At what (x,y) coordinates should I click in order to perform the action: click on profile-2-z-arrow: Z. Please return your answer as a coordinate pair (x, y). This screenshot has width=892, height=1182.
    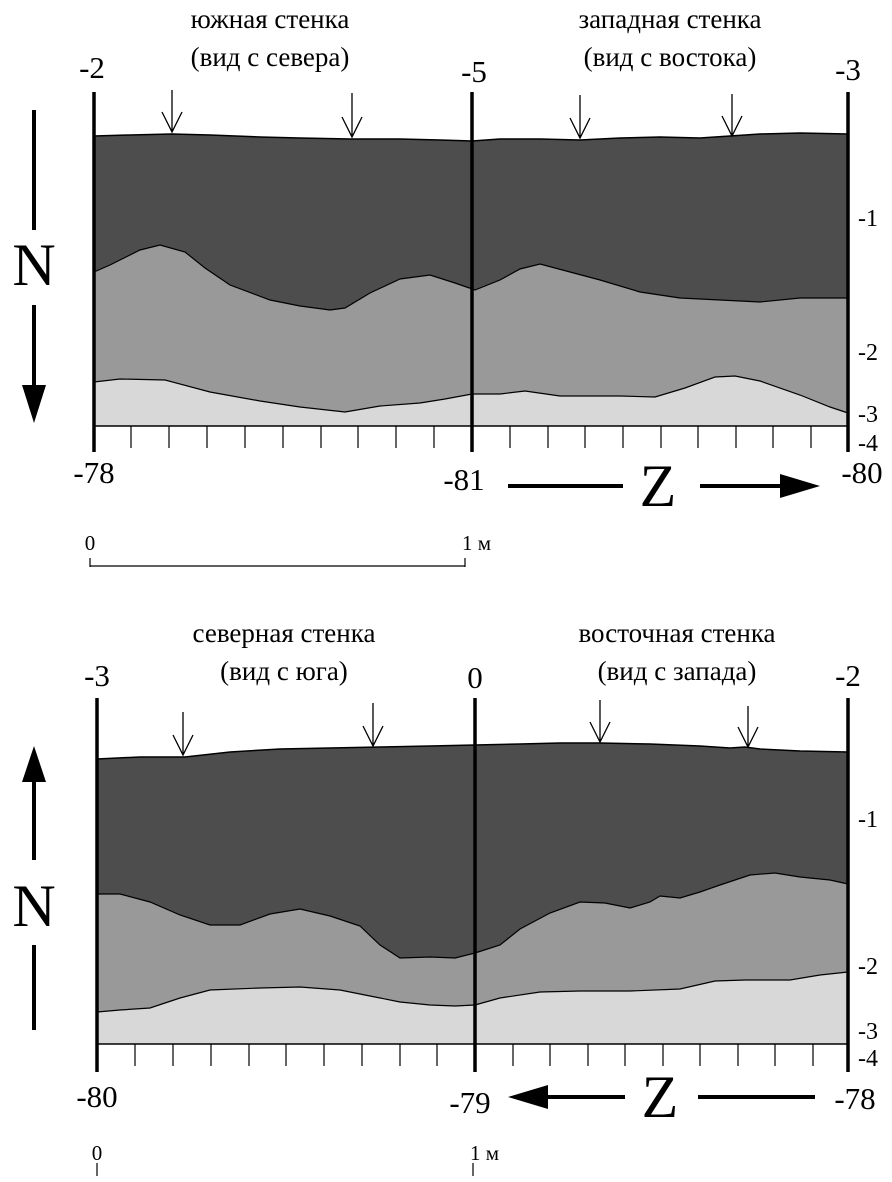
    Looking at the image, I should click on (661, 1097).